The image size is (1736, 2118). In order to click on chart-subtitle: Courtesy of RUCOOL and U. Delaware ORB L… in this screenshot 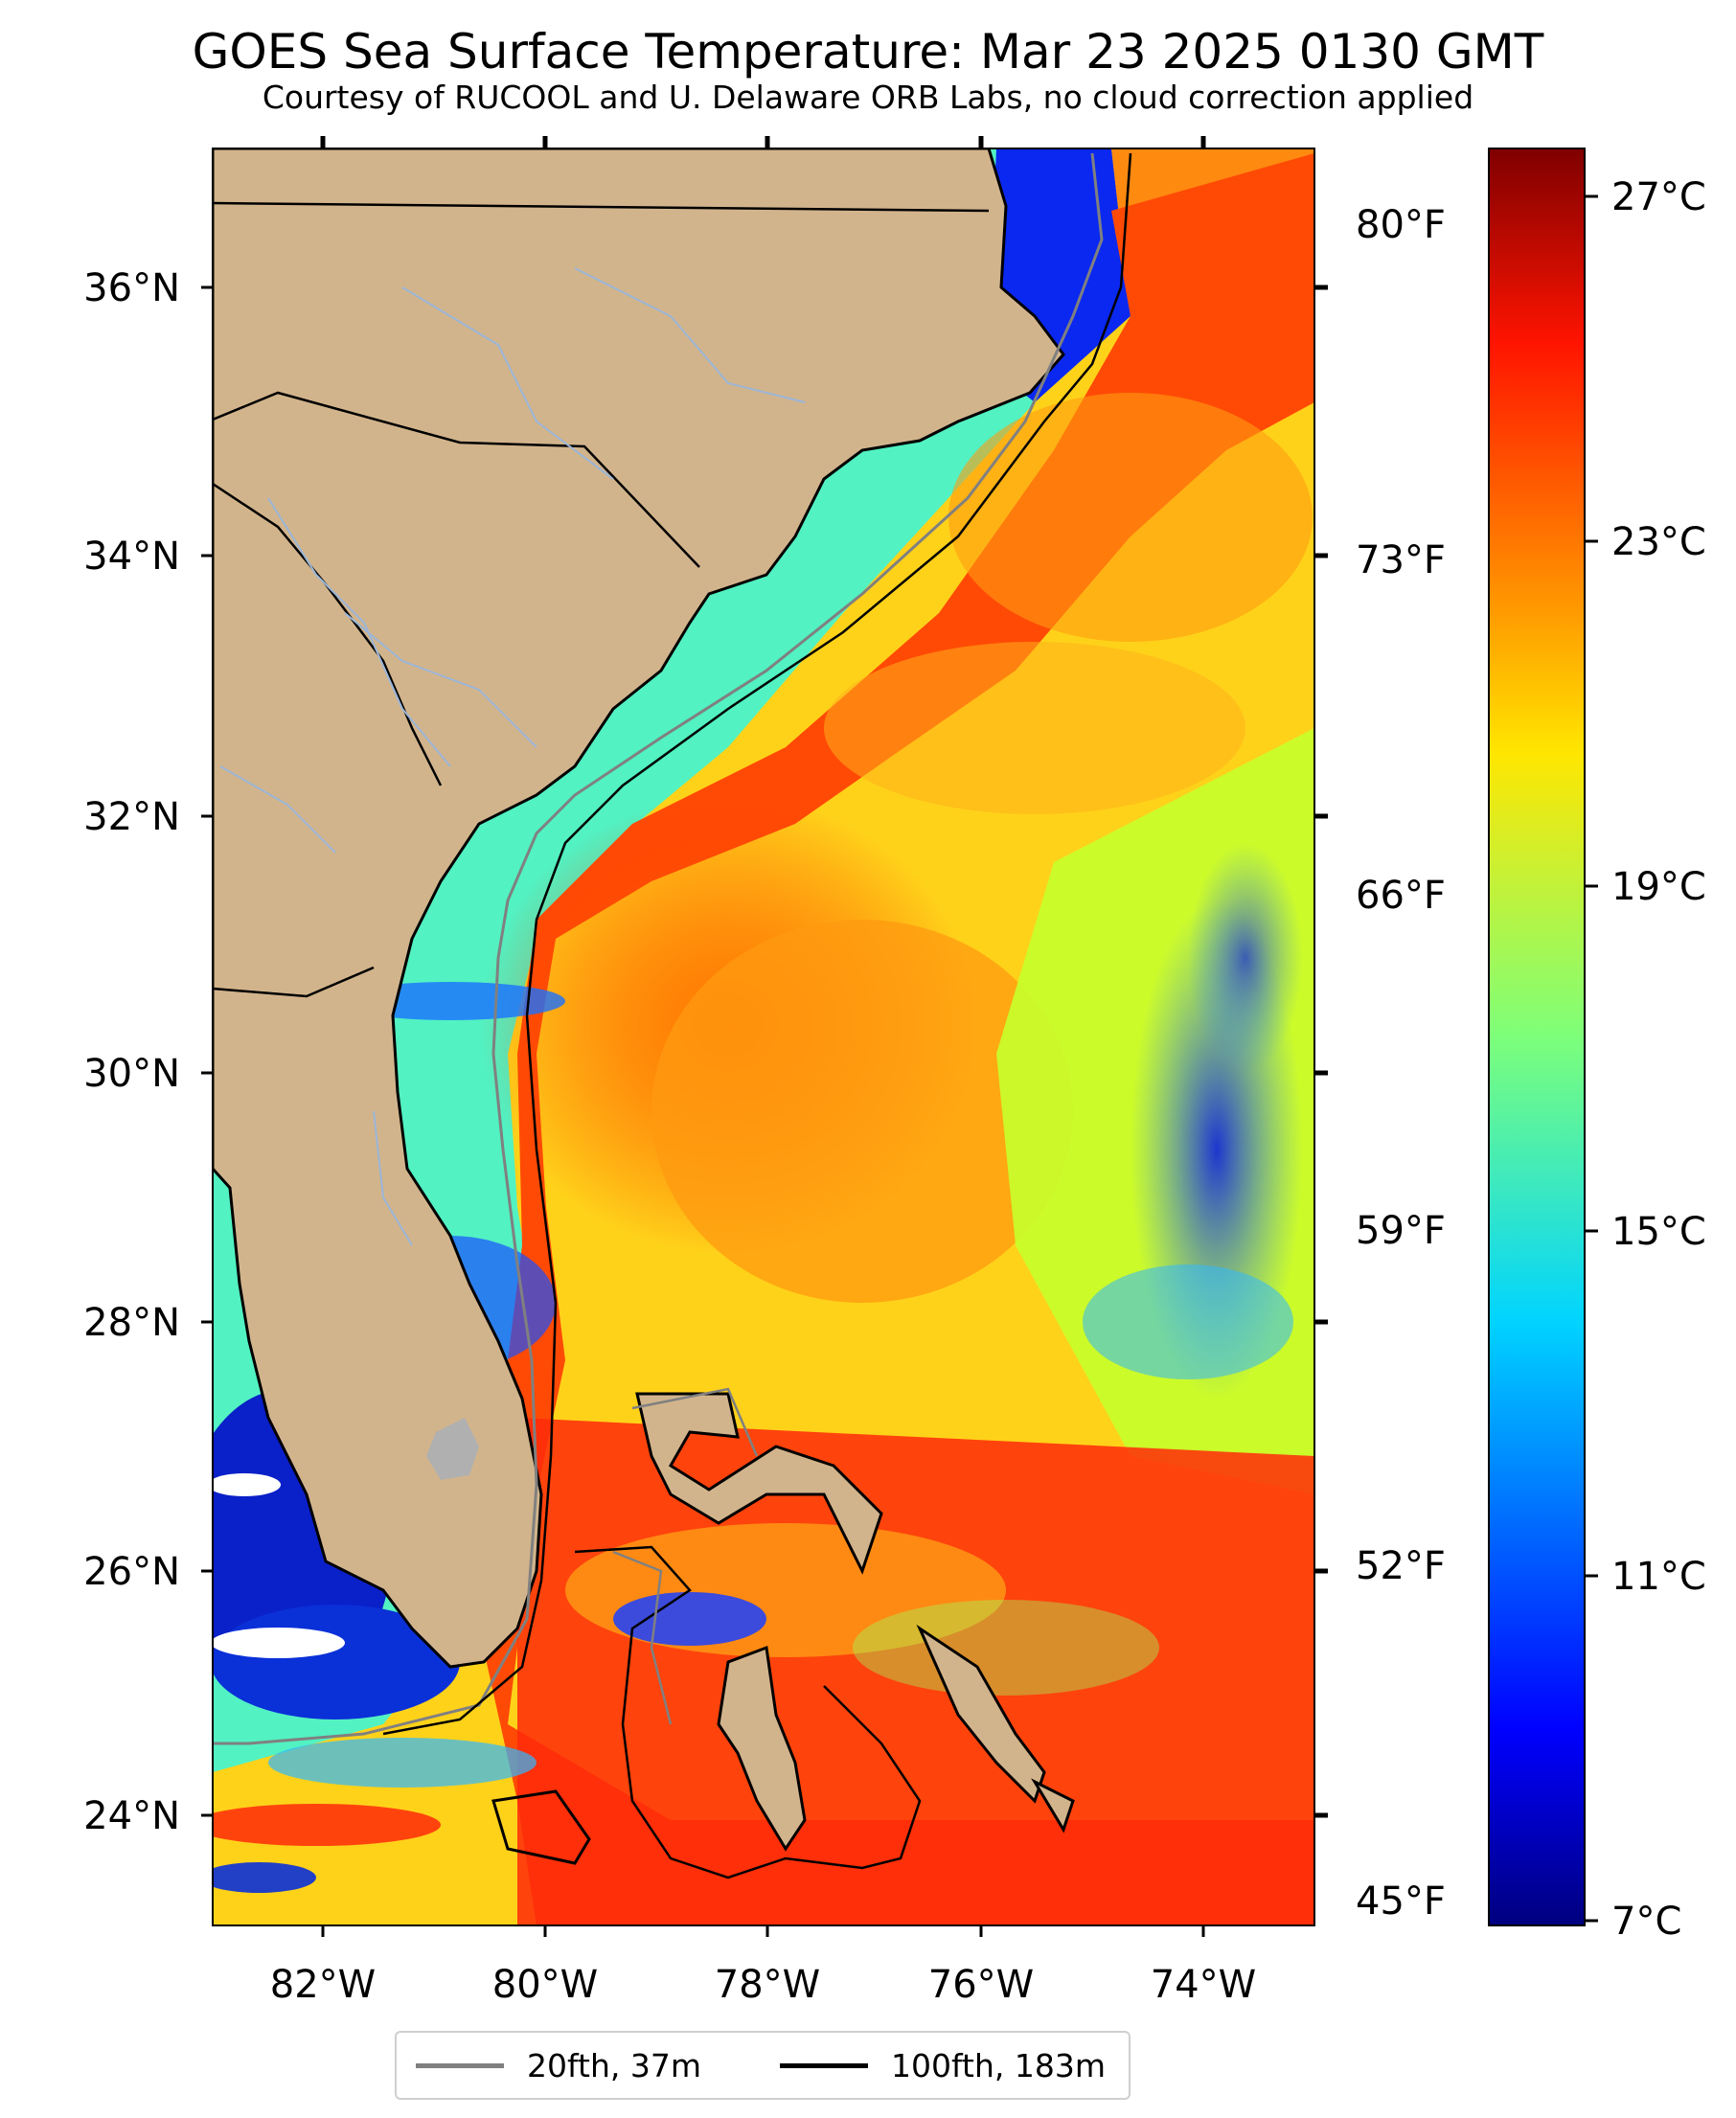, I will do `click(868, 97)`.